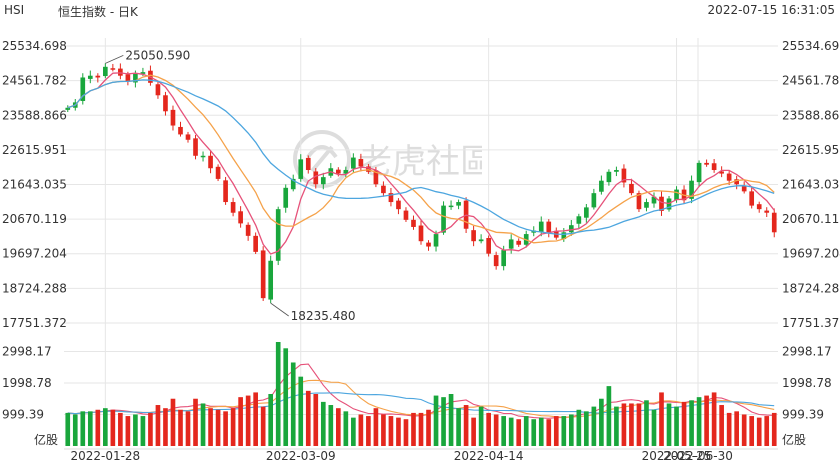 The image size is (840, 470). Describe the element at coordinates (34, 46) in the screenshot. I see `y-tick-left: 25534.698` at that location.